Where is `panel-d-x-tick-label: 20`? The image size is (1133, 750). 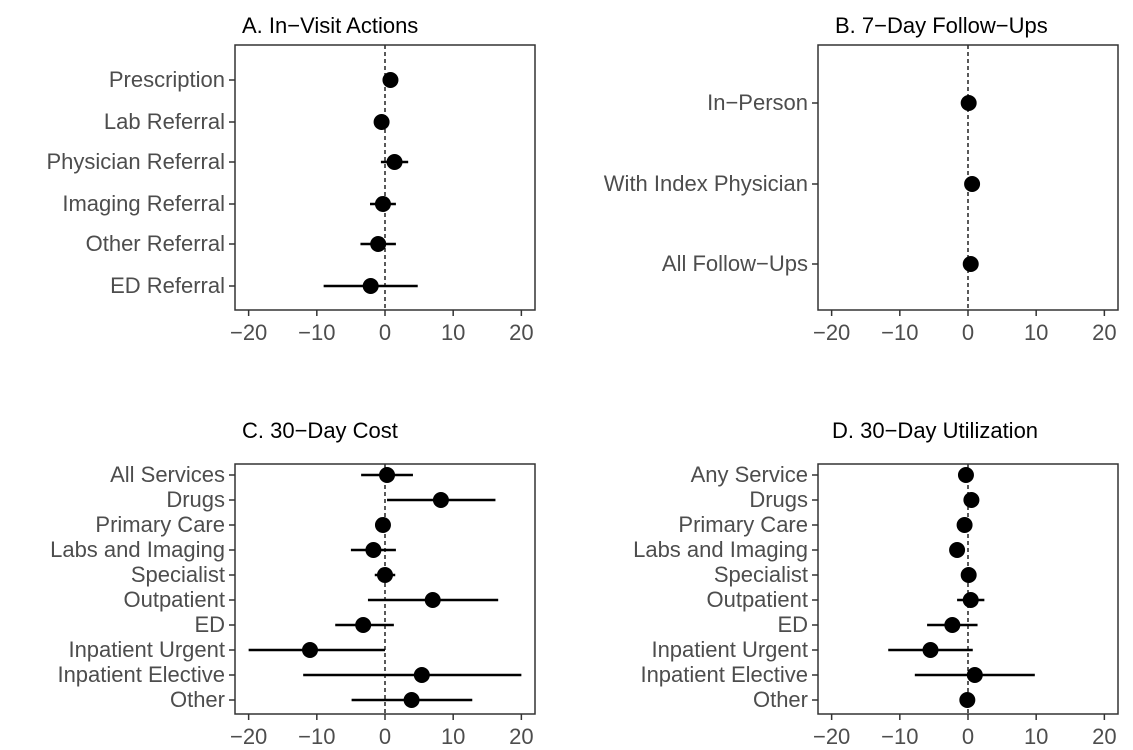
panel-d-x-tick-label: 20 is located at coordinates (1104, 736).